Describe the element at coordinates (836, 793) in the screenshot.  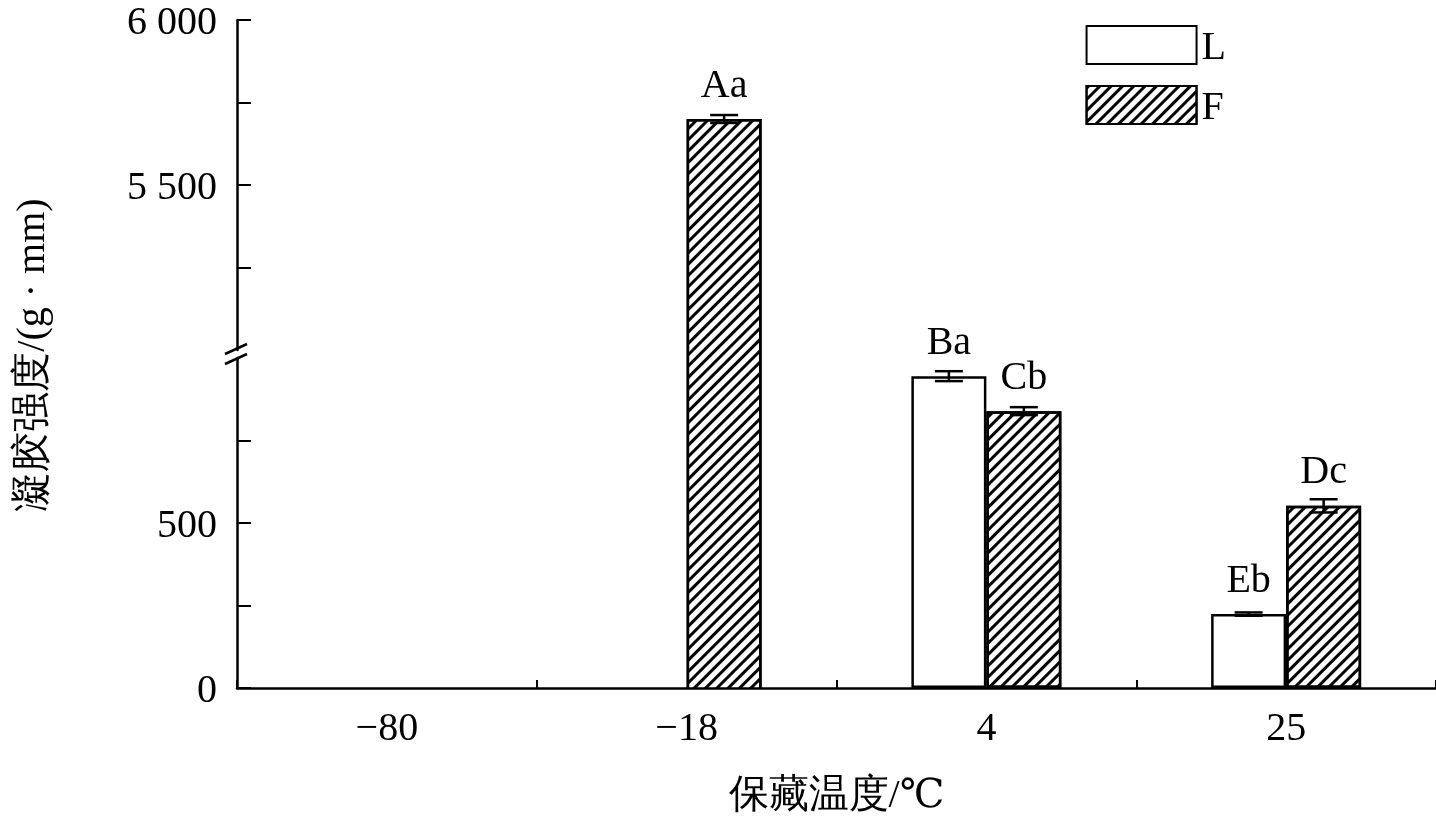
I see `x-axis-title: 保藏温度/℃` at that location.